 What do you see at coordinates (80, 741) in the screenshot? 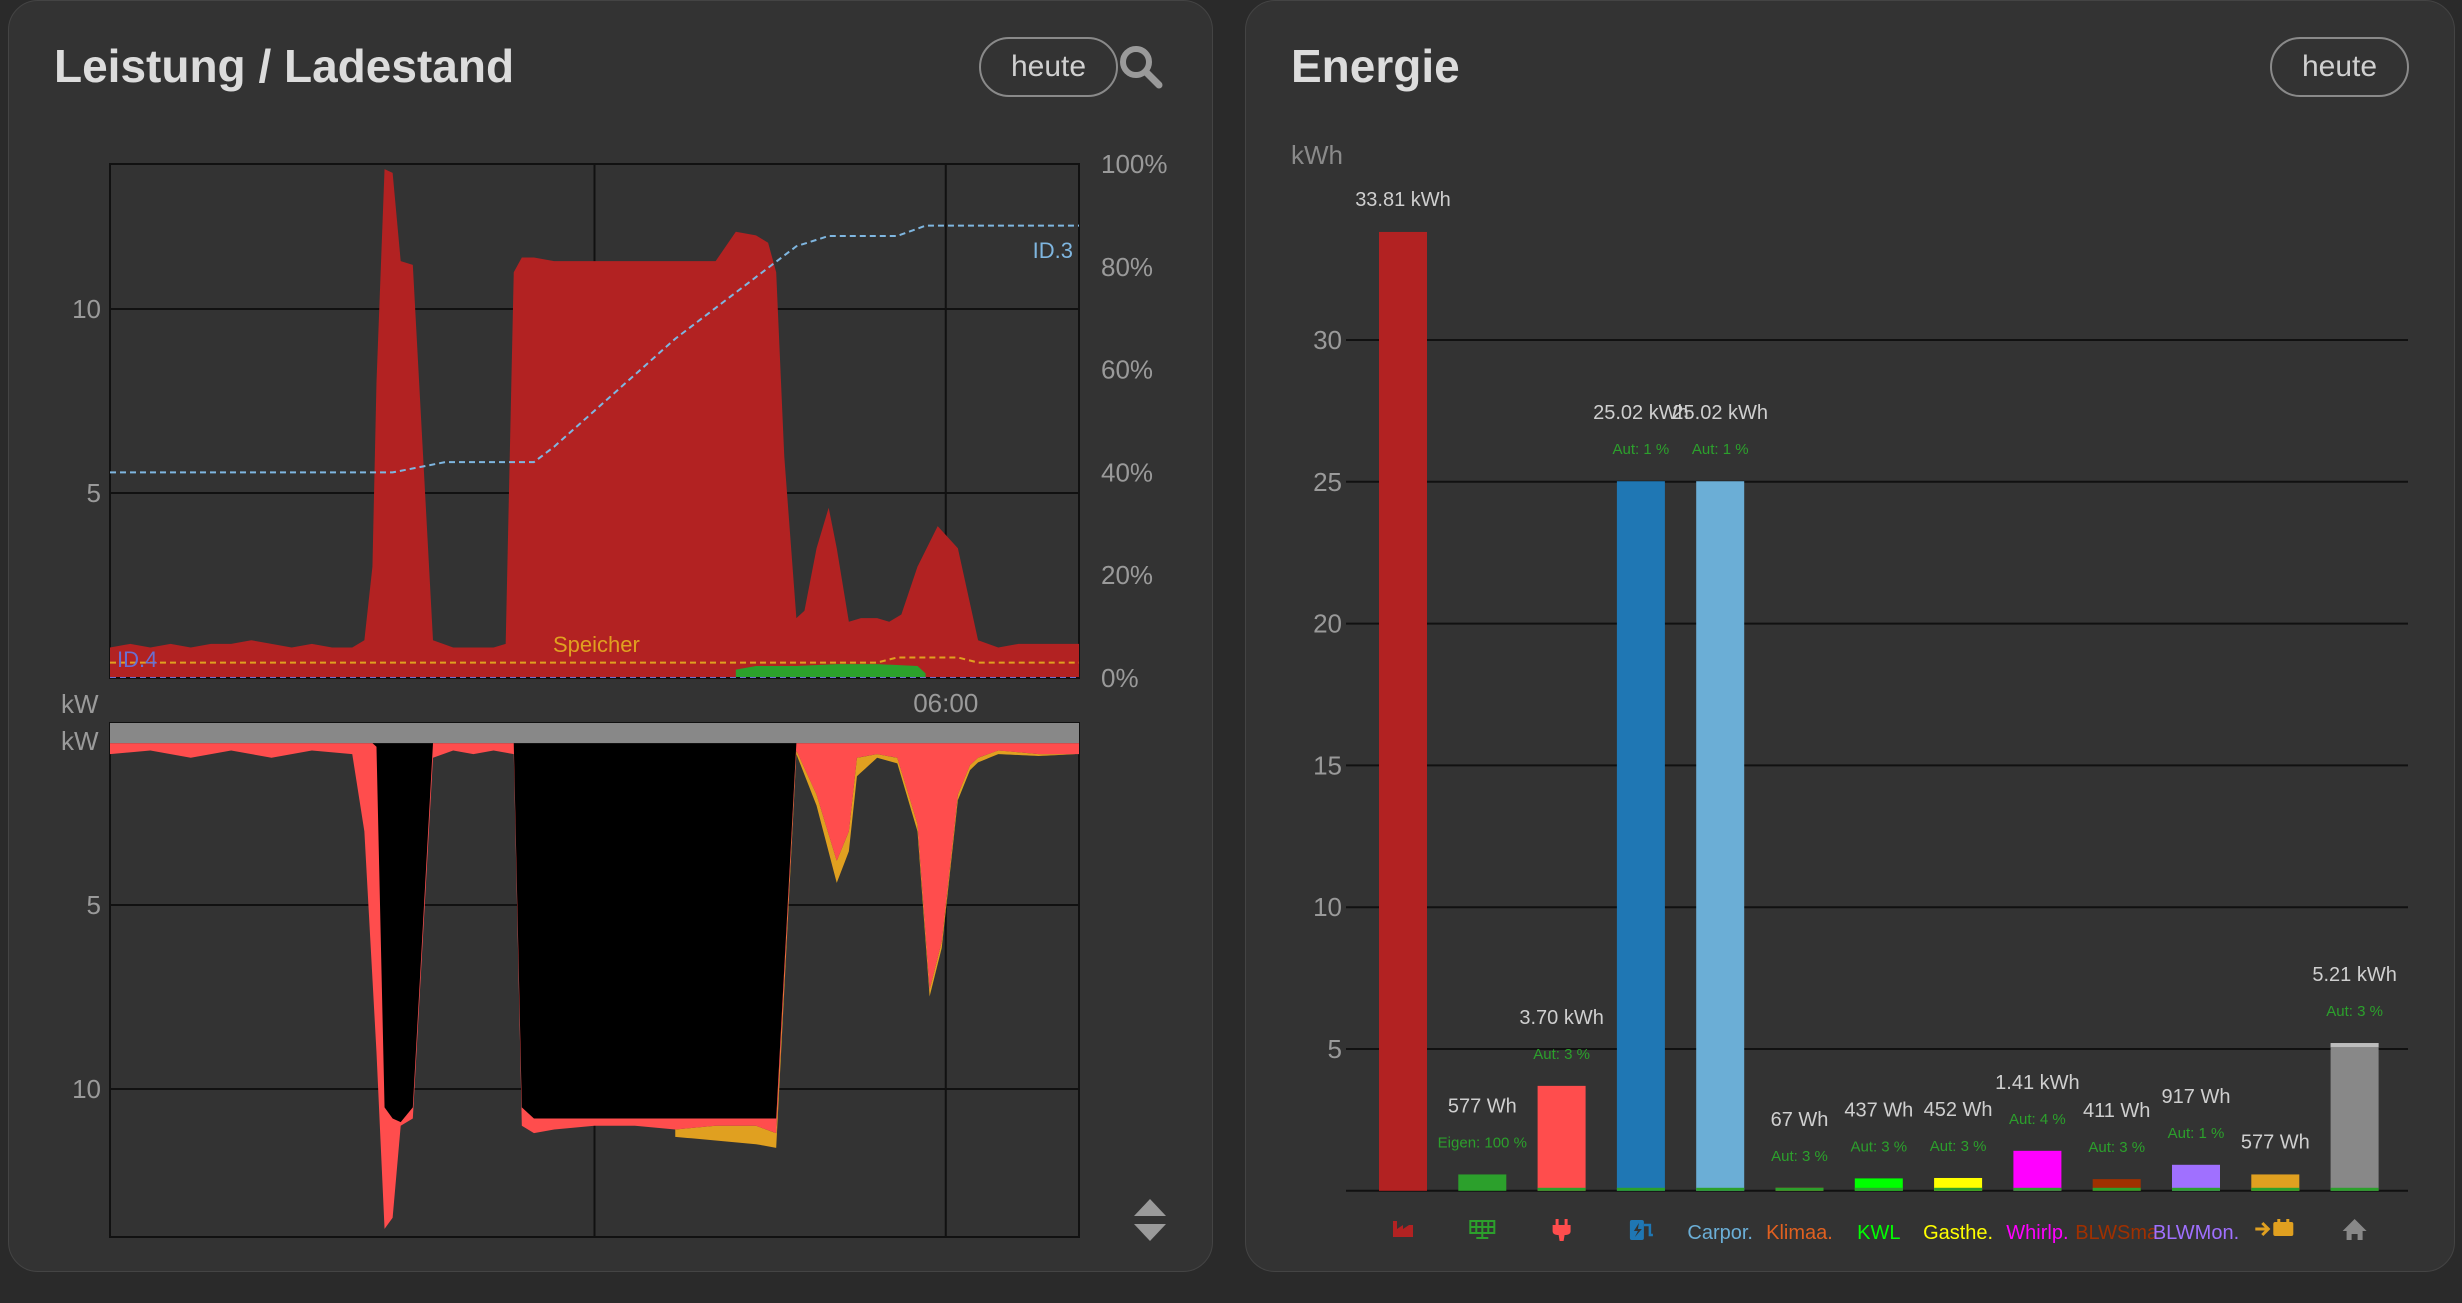
I see `bottom-y-unit: kW` at bounding box center [80, 741].